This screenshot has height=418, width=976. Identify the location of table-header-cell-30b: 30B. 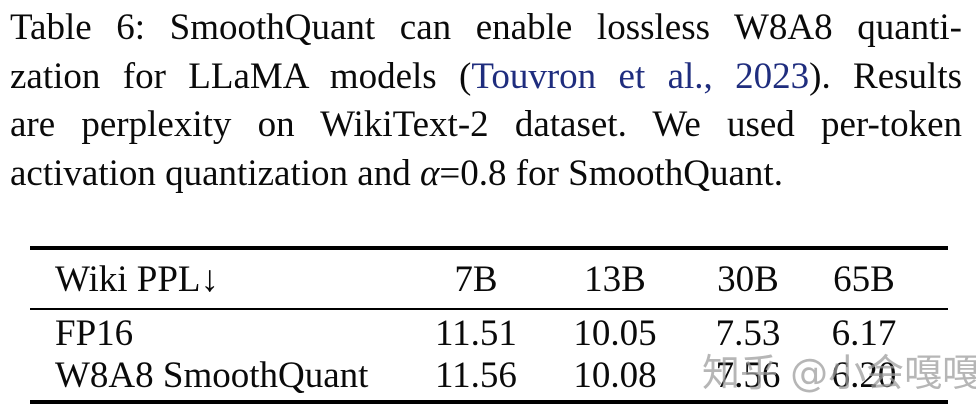
(748, 279).